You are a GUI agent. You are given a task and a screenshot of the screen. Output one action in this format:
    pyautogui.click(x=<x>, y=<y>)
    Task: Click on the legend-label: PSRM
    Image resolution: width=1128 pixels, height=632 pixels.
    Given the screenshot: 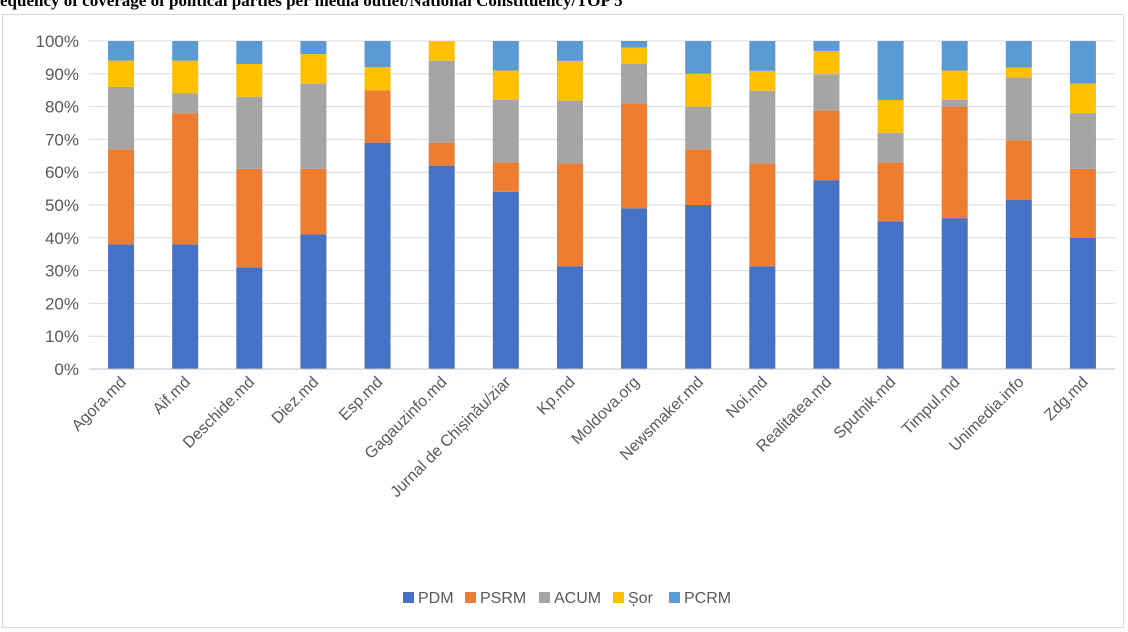 What is the action you would take?
    pyautogui.click(x=503, y=598)
    